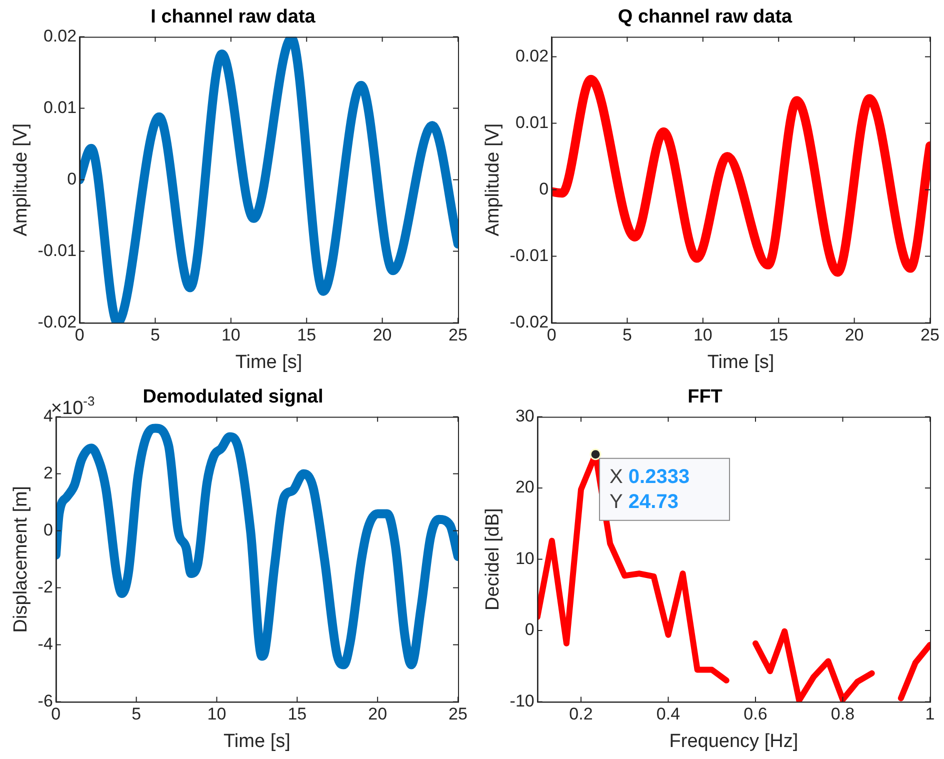 This screenshot has width=944, height=759. What do you see at coordinates (524, 416) in the screenshot?
I see `y-tick-label: 30` at bounding box center [524, 416].